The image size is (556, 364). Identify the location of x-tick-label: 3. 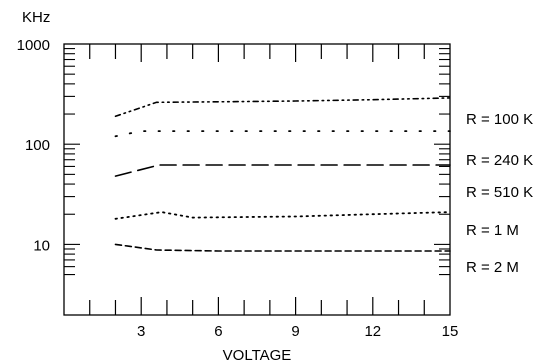
(141, 331).